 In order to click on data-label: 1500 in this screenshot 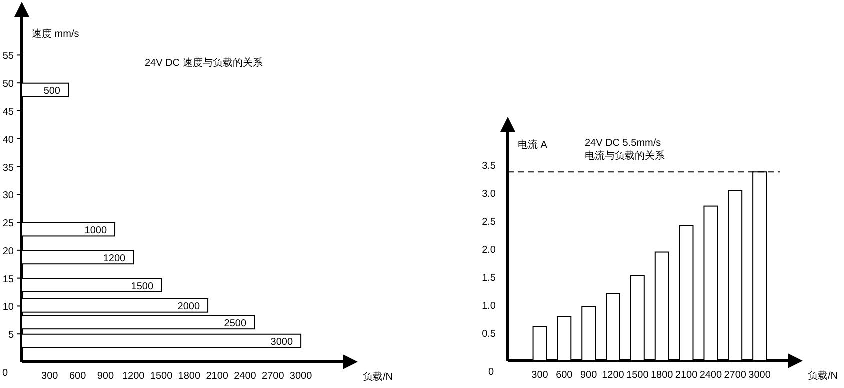, I will do `click(142, 286)`.